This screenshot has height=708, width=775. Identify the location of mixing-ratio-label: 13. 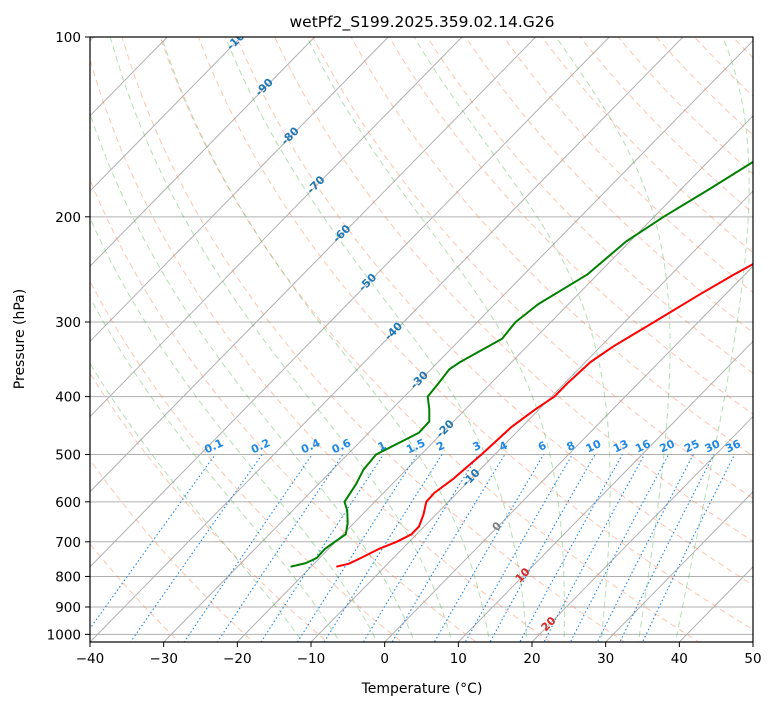
(620, 446).